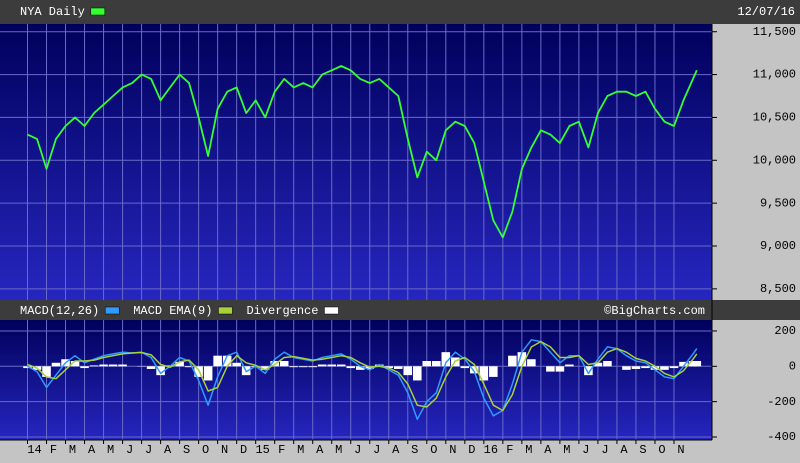  What do you see at coordinates (778, 289) in the screenshot?
I see `y-tick-label: 8,500` at bounding box center [778, 289].